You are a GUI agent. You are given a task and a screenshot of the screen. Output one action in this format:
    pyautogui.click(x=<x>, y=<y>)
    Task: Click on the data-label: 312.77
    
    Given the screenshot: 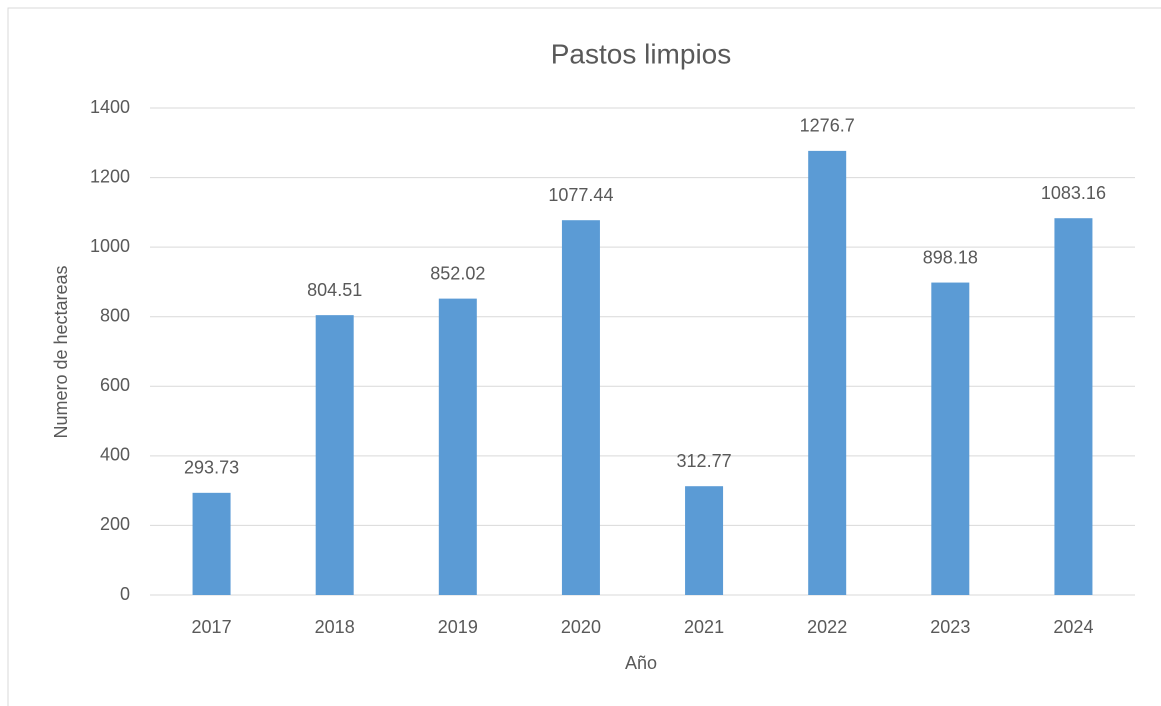 What is the action you would take?
    pyautogui.click(x=704, y=461)
    